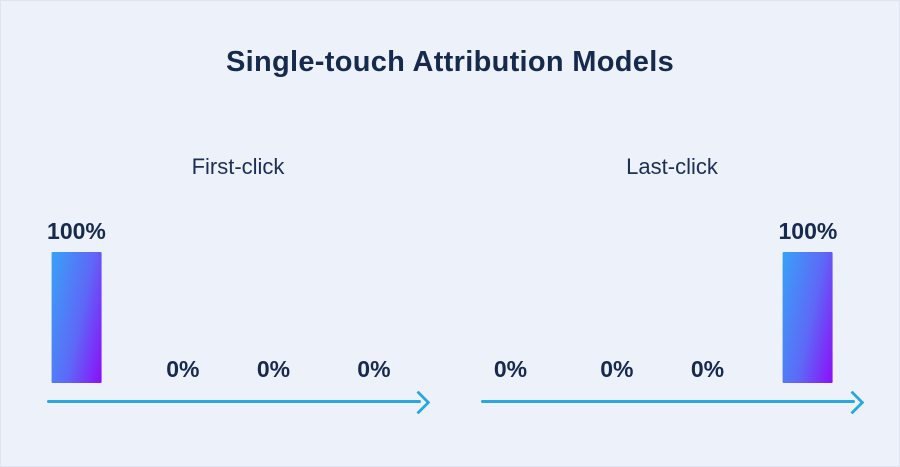 The image size is (900, 467). Describe the element at coordinates (672, 166) in the screenshot. I see `chart-title-last-click: Last-click` at that location.